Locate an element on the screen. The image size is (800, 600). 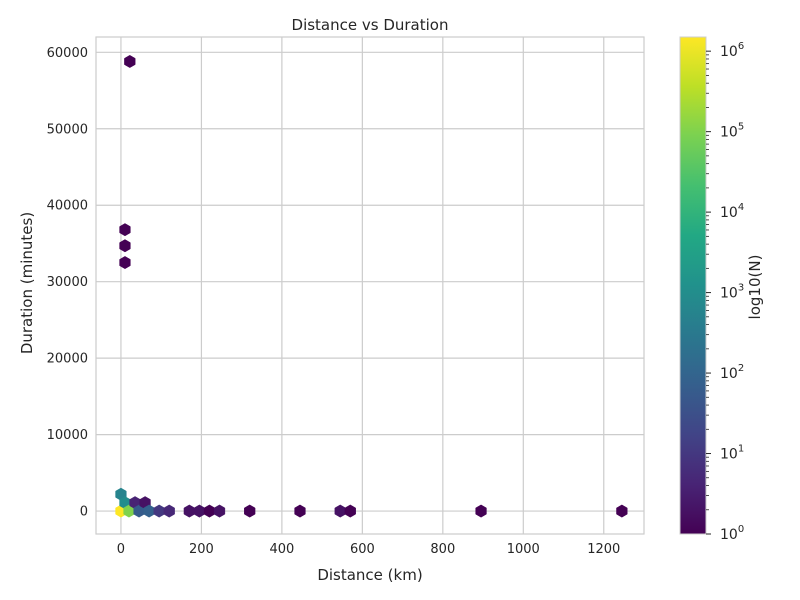
y-tick-label: 0 is located at coordinates (84, 512).